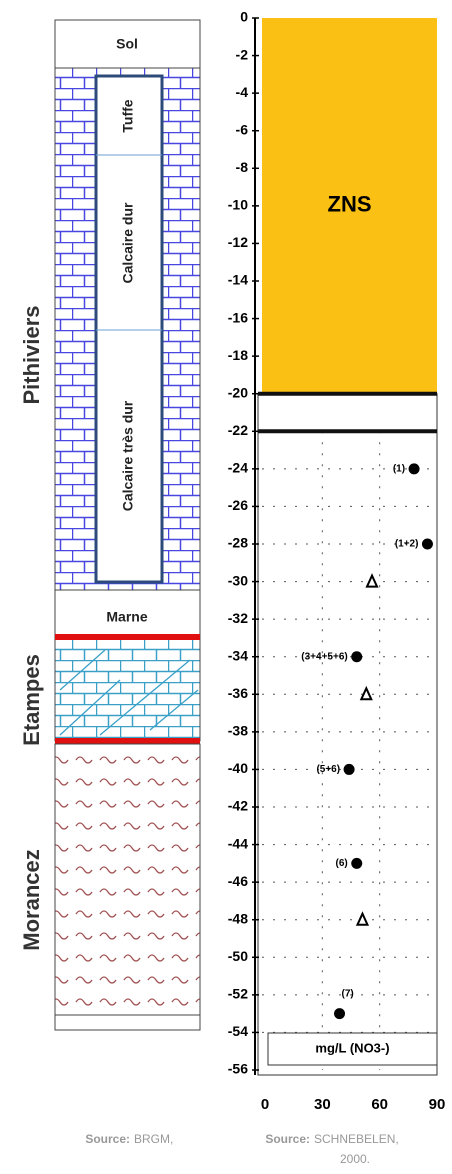  What do you see at coordinates (238, 317) in the screenshot?
I see `y-tick-label: -16` at bounding box center [238, 317].